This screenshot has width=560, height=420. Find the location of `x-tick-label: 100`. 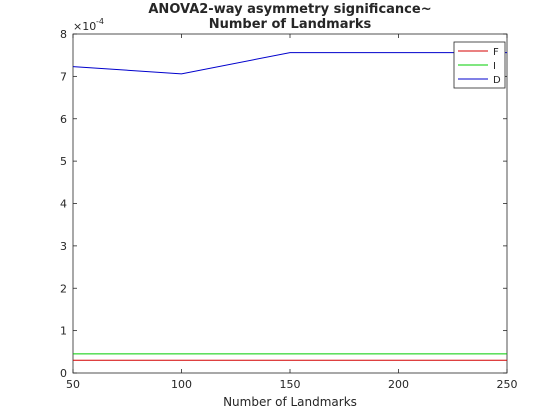

x-tick-label: 100 is located at coordinates (181, 384).